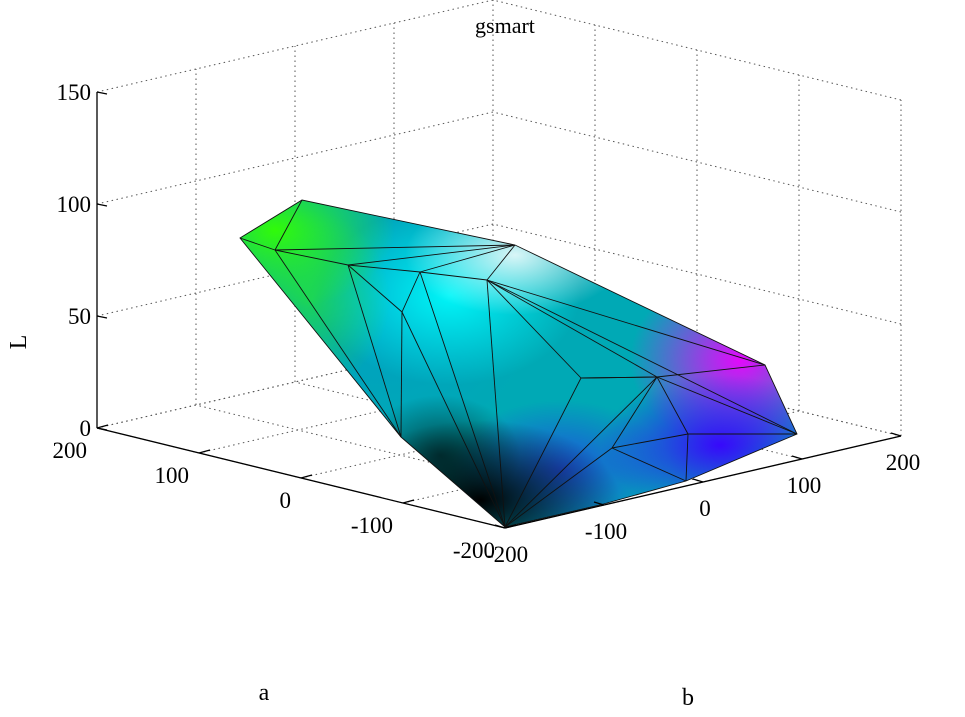 This screenshot has width=965, height=717. What do you see at coordinates (474, 550) in the screenshot?
I see `x-tick-label: -200` at bounding box center [474, 550].